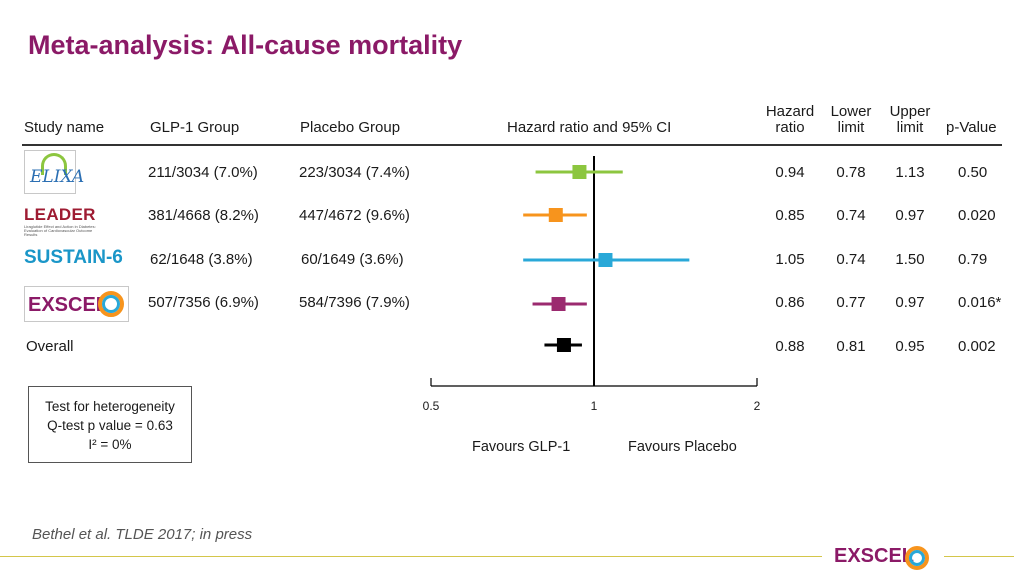  I want to click on footer-inner-ring-icon, so click(917, 558).